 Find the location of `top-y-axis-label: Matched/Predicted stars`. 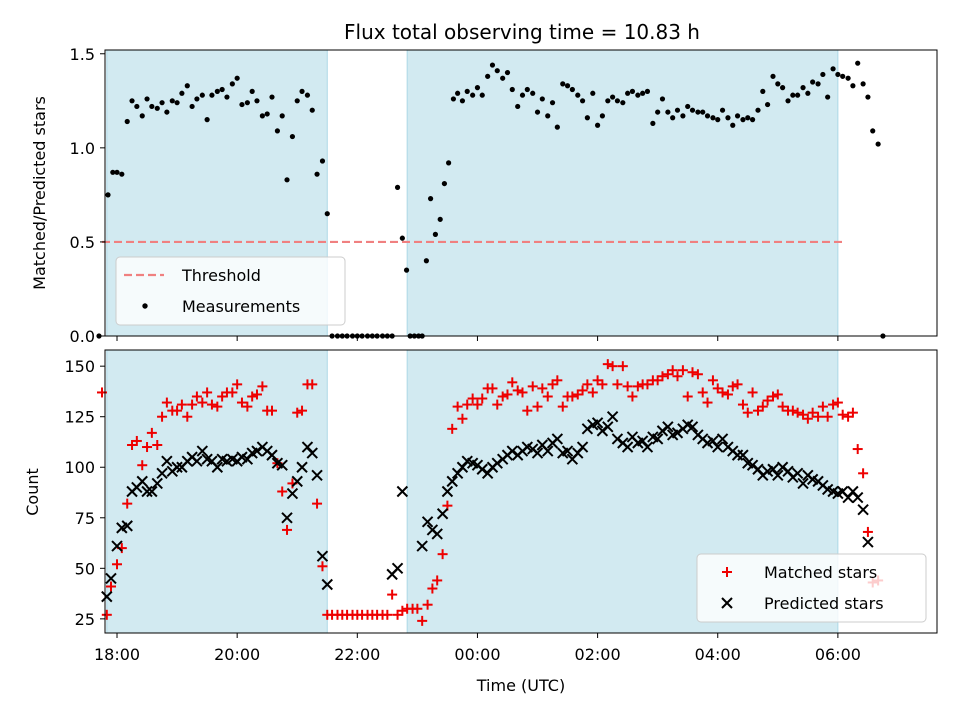

top-y-axis-label: Matched/Predicted stars is located at coordinates (39, 193).